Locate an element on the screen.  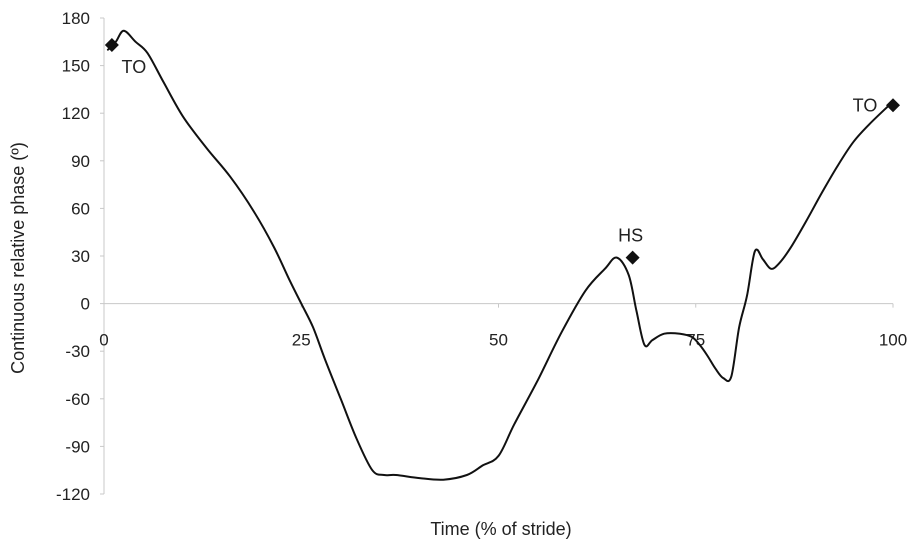
x-axis-ticks: 0 25 50 75 100 is located at coordinates (503, 326).